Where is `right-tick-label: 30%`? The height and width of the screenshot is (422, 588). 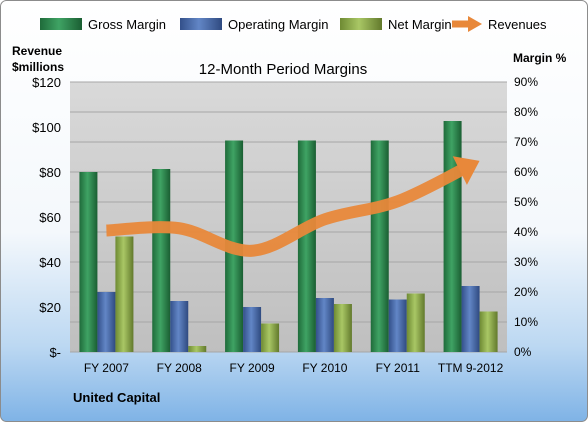
right-tick-label: 30% is located at coordinates (526, 262).